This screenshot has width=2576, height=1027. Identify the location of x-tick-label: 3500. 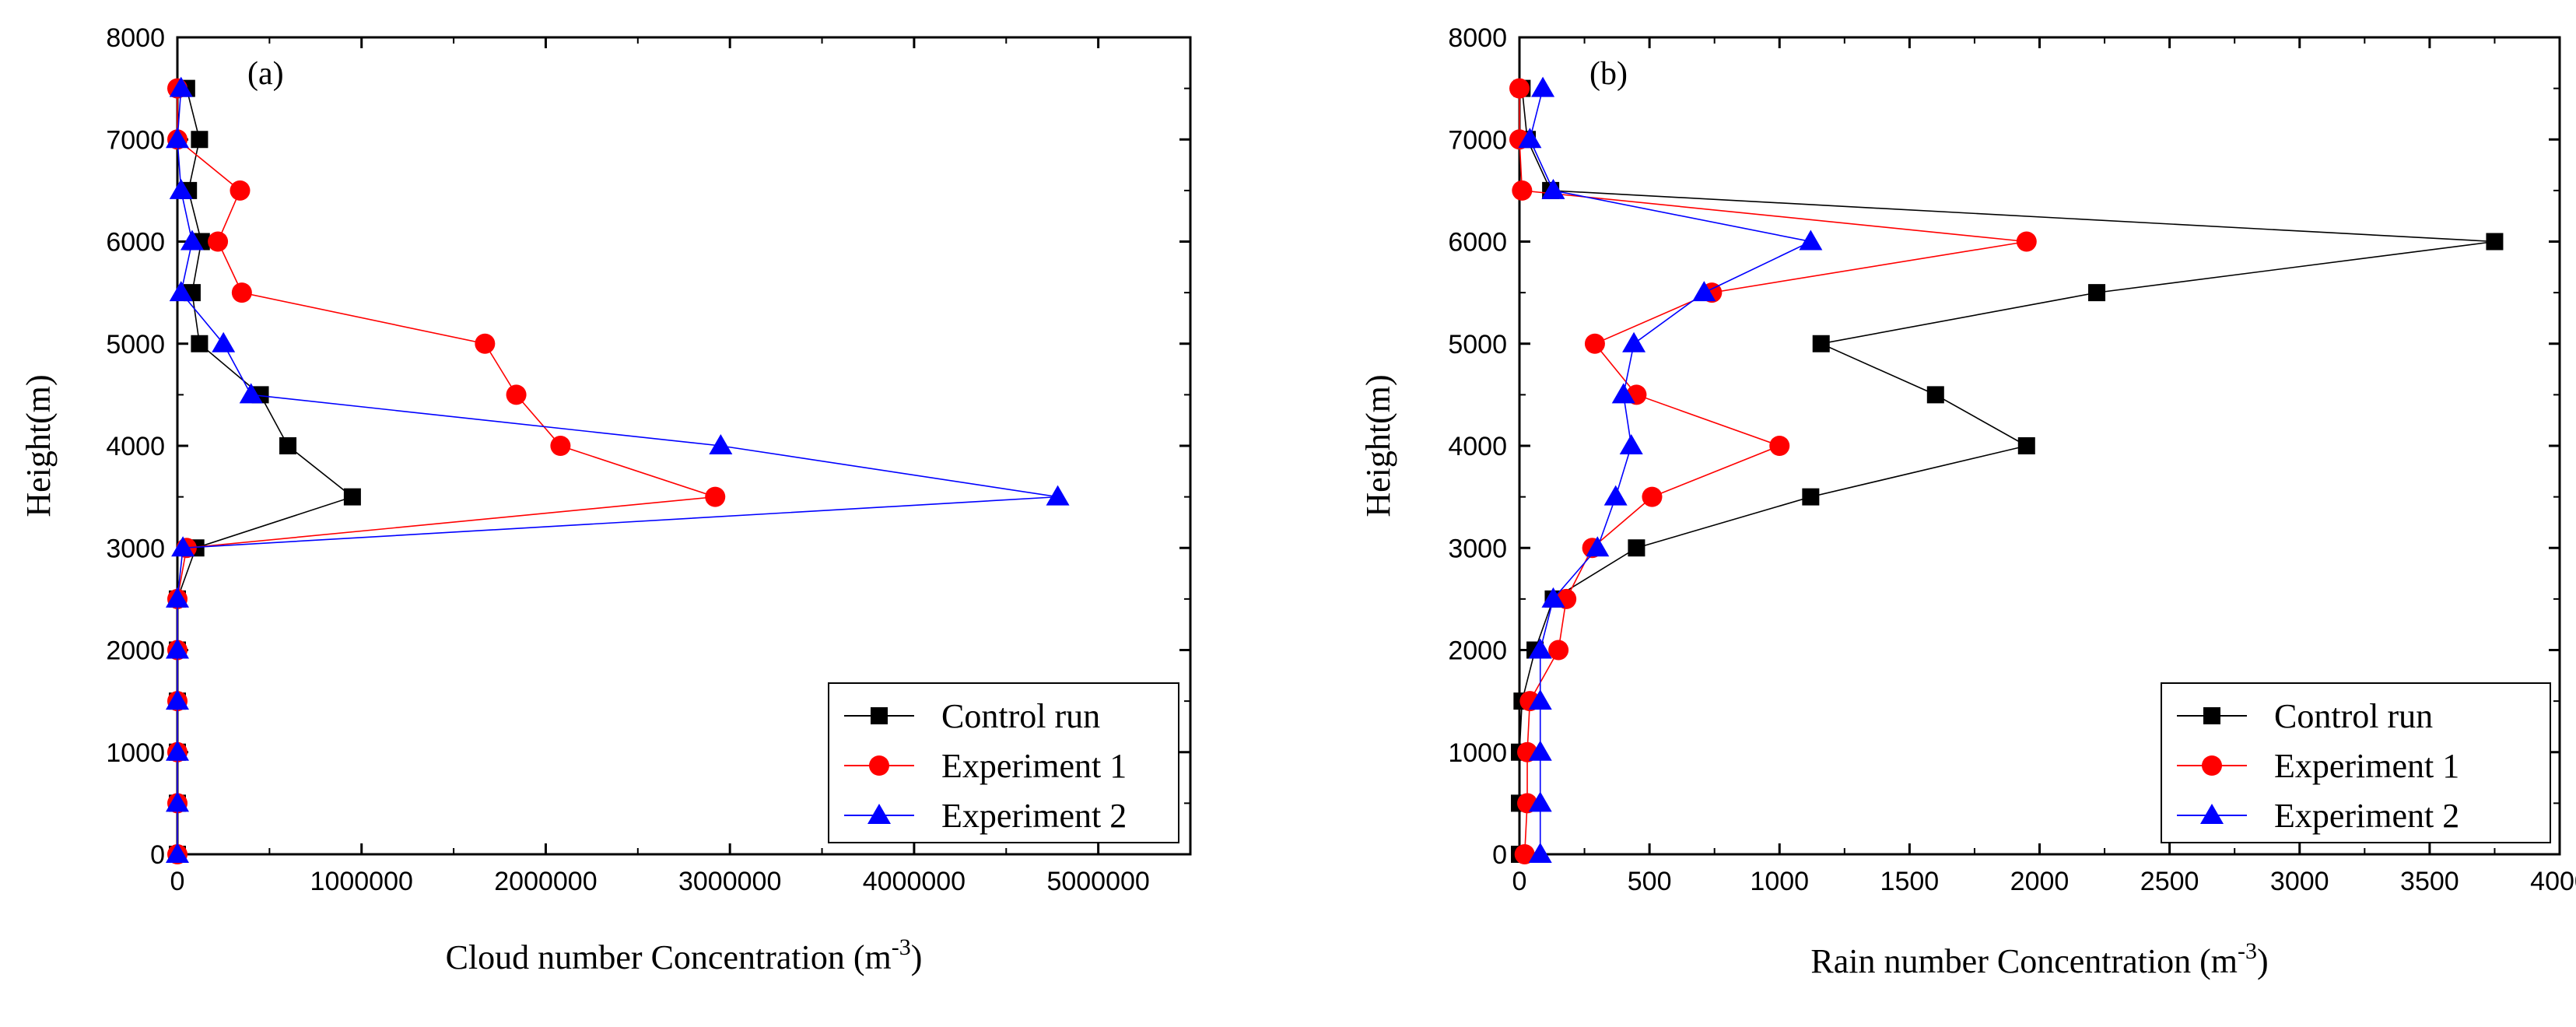
(2429, 882).